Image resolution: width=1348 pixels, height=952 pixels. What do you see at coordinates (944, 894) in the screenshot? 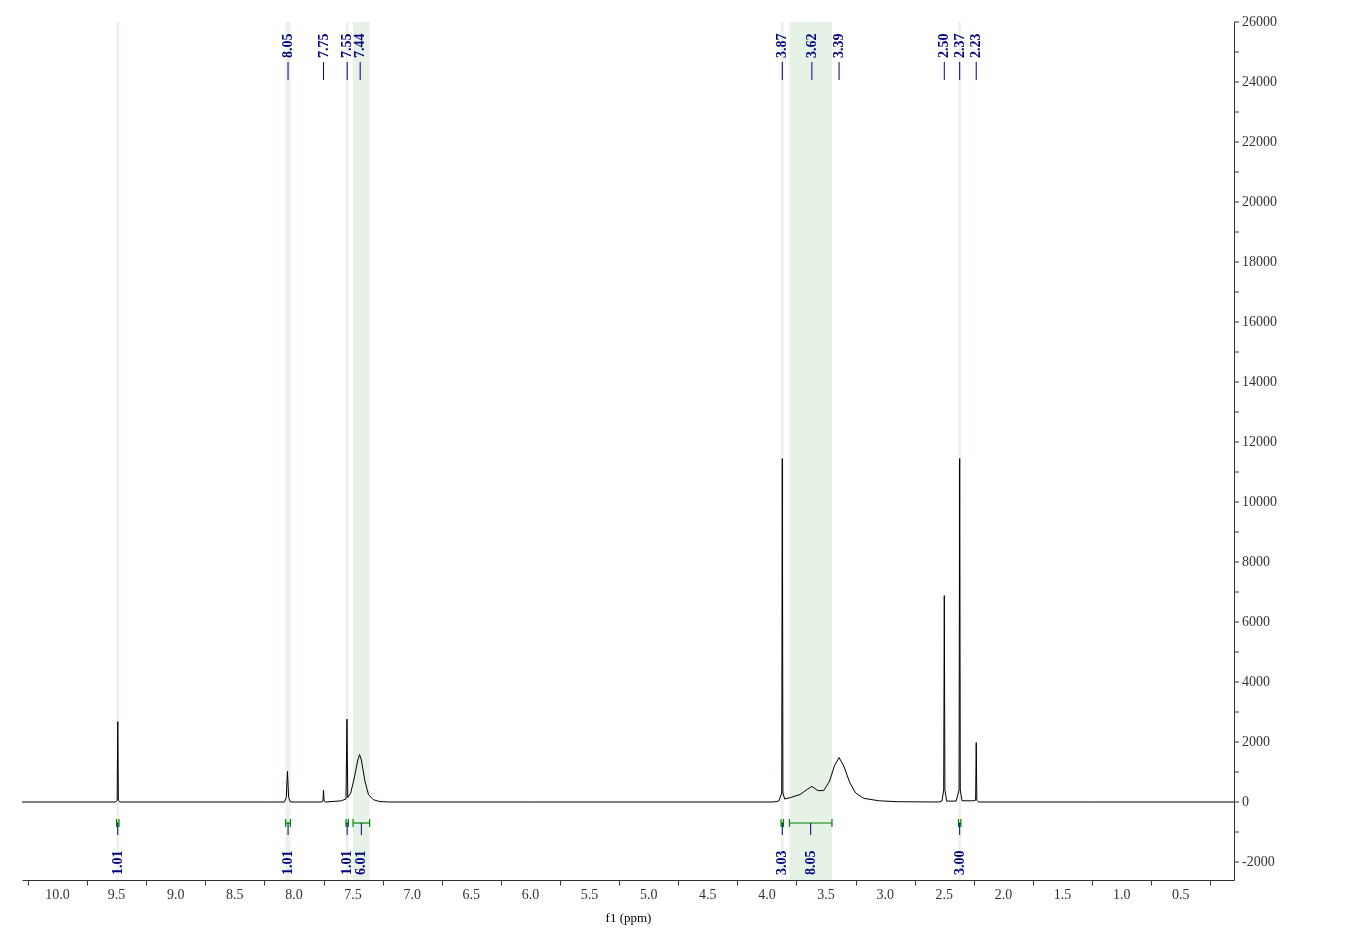
I see `x-tick-label: 2.5` at bounding box center [944, 894].